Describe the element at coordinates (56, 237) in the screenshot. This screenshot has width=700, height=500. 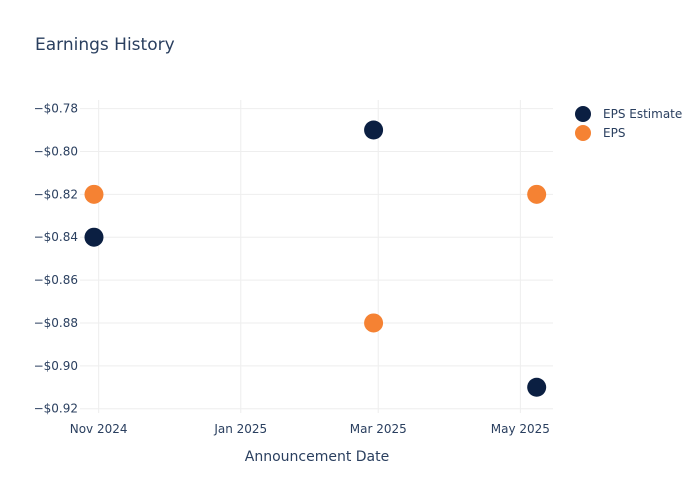
I see `y-tick-label: −$0.84` at that location.